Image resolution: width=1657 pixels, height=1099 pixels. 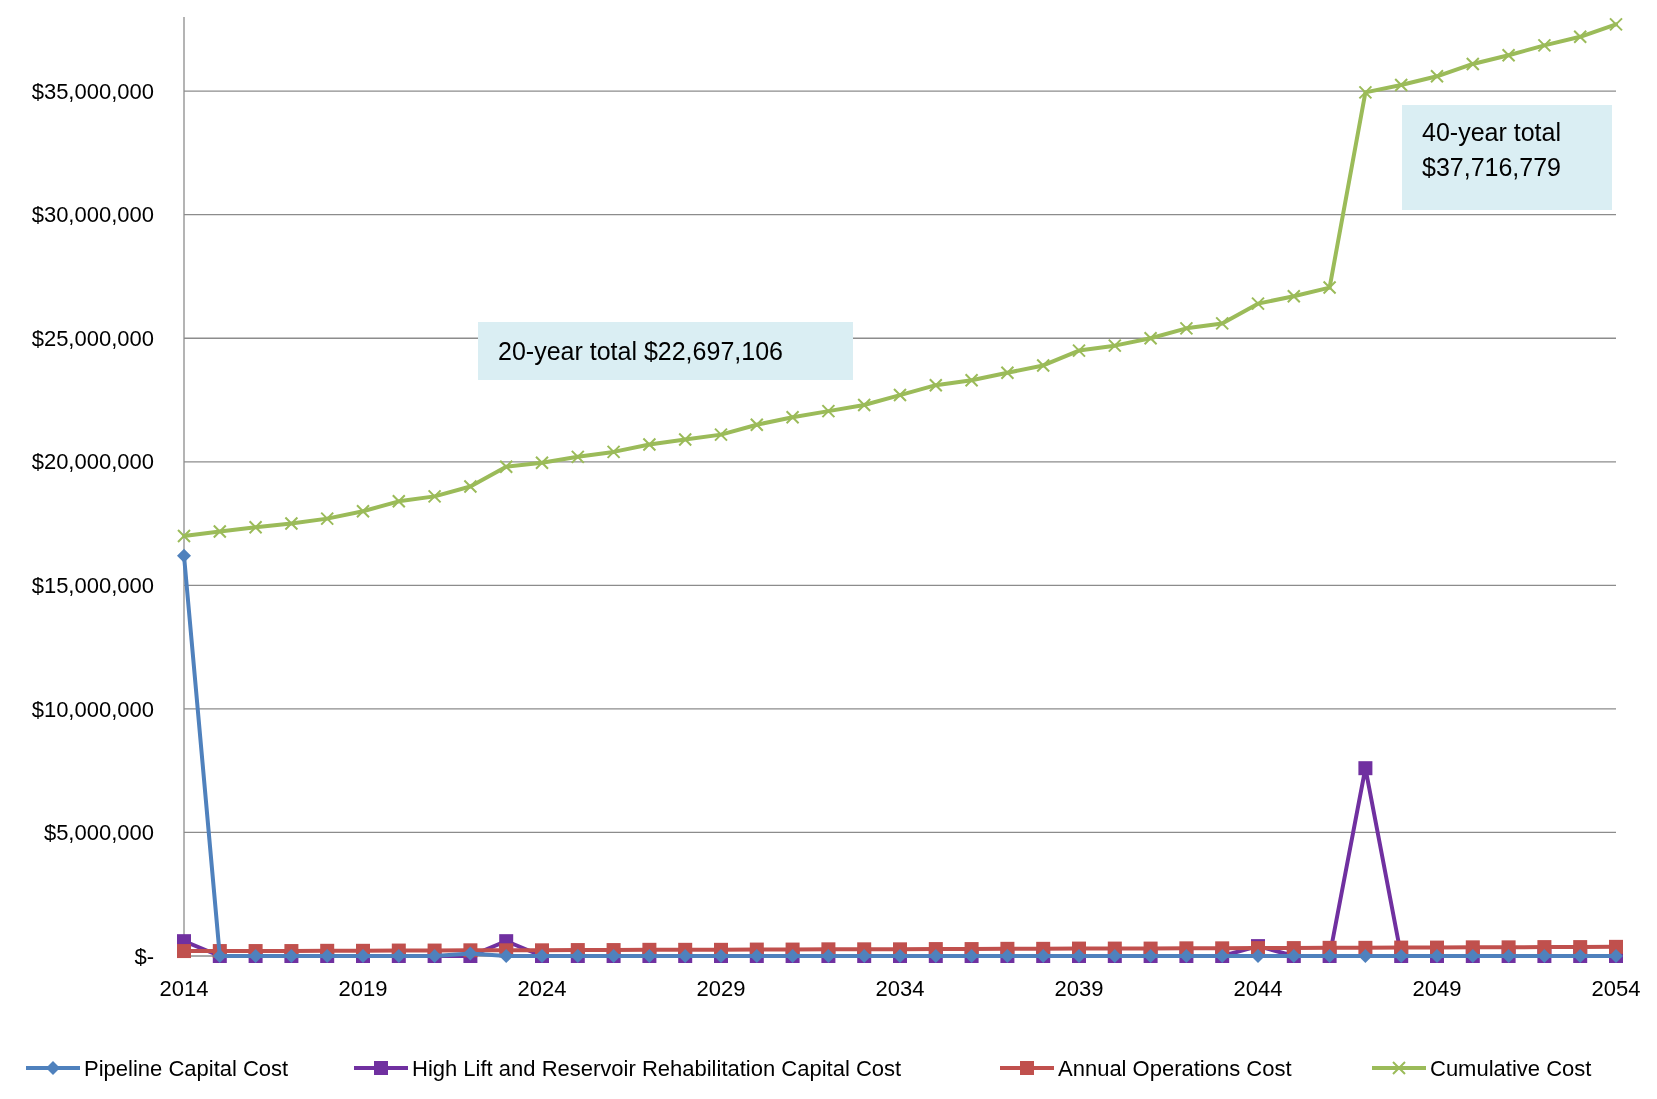 What do you see at coordinates (92, 215) in the screenshot?
I see `y-tick-label: $30,000,000` at bounding box center [92, 215].